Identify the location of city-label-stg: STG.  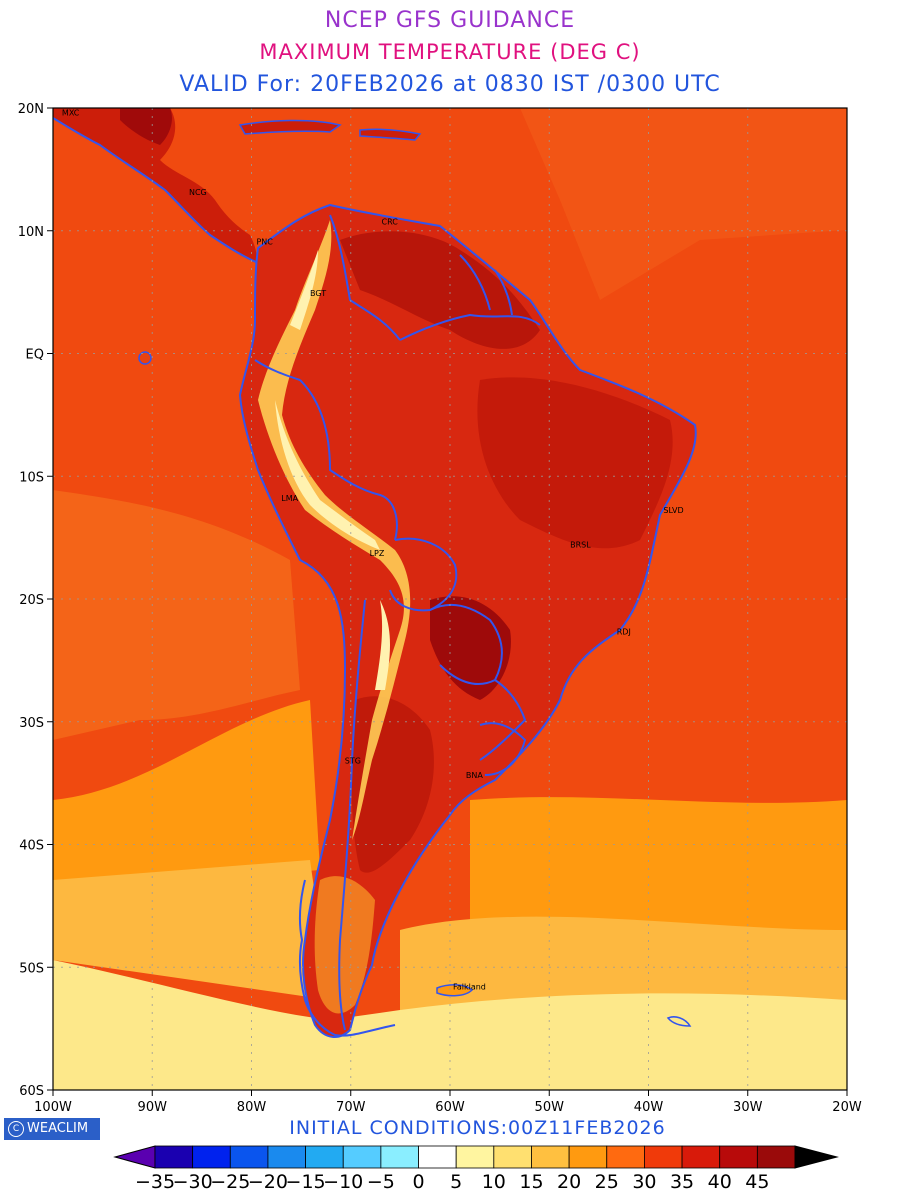
(353, 760).